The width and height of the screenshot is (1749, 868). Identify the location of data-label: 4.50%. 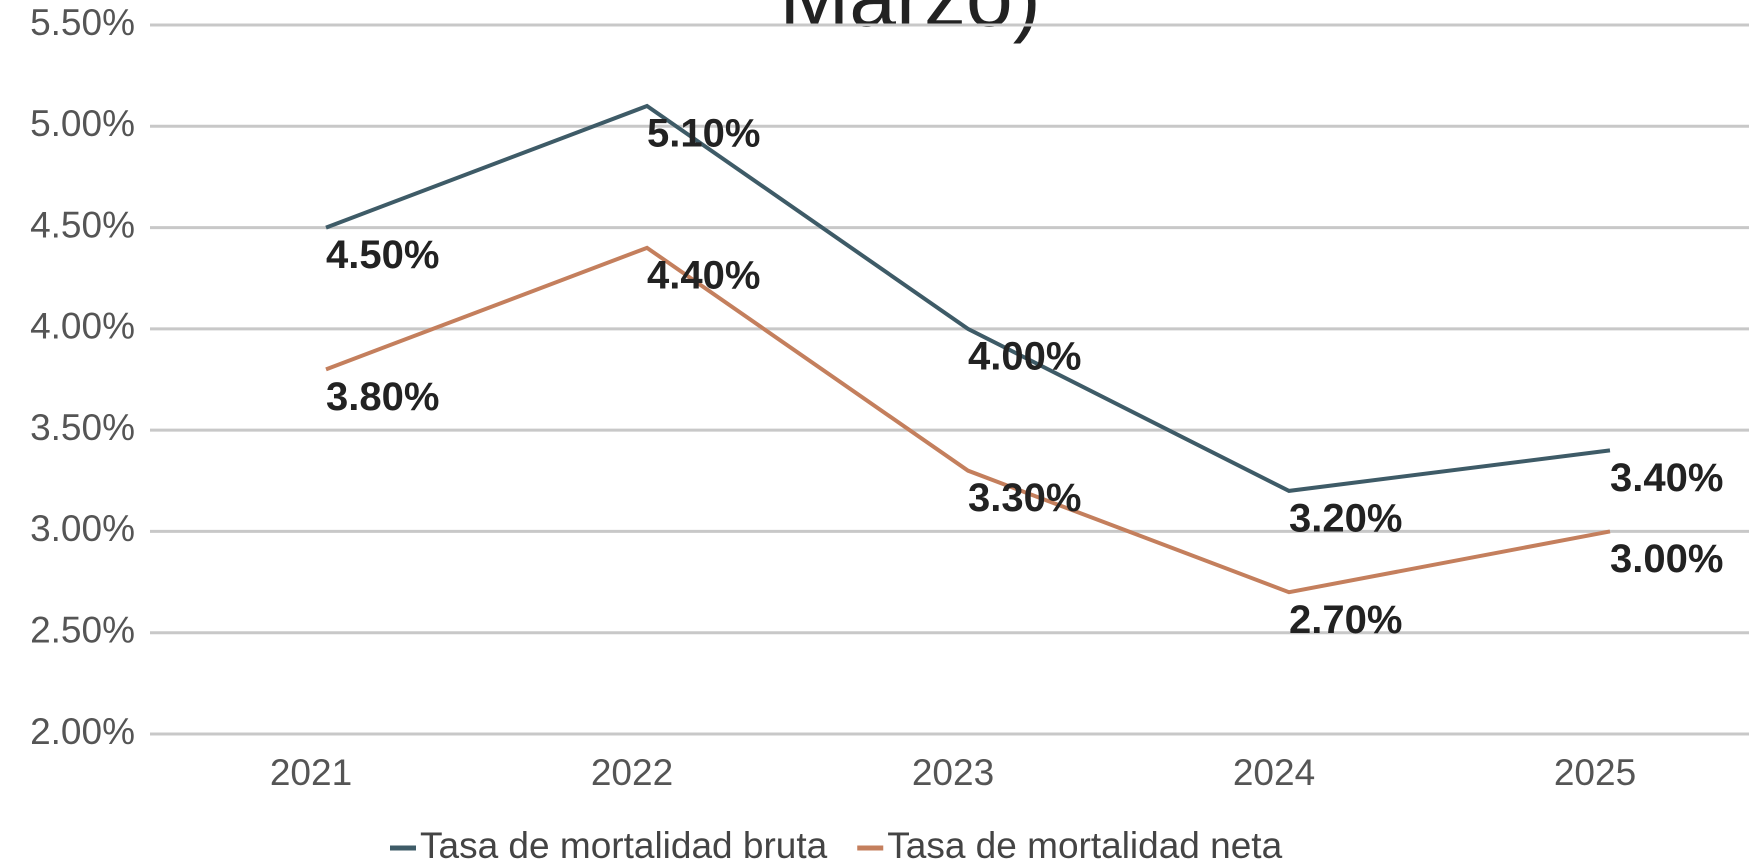
(382, 255).